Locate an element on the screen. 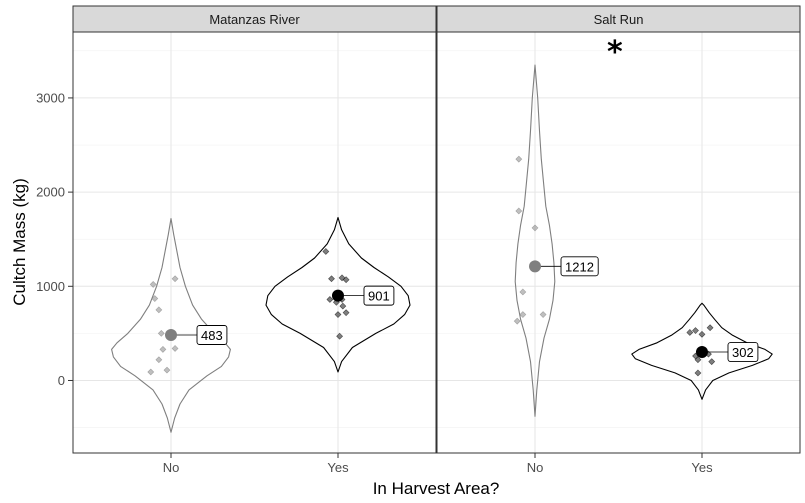  violin-group: 1212 is located at coordinates (556, 240).